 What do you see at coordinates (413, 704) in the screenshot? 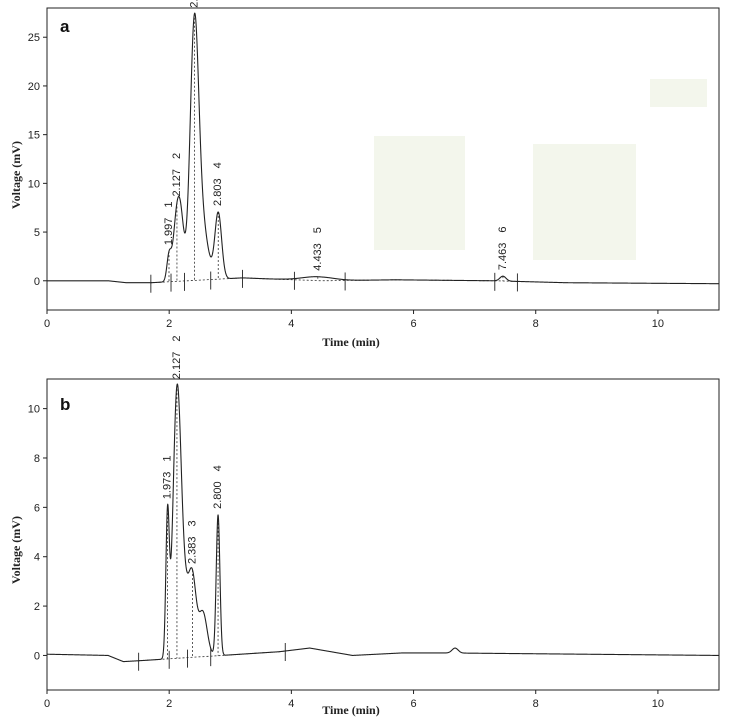
I see `panel-b-x-tick-label: 6` at bounding box center [413, 704].